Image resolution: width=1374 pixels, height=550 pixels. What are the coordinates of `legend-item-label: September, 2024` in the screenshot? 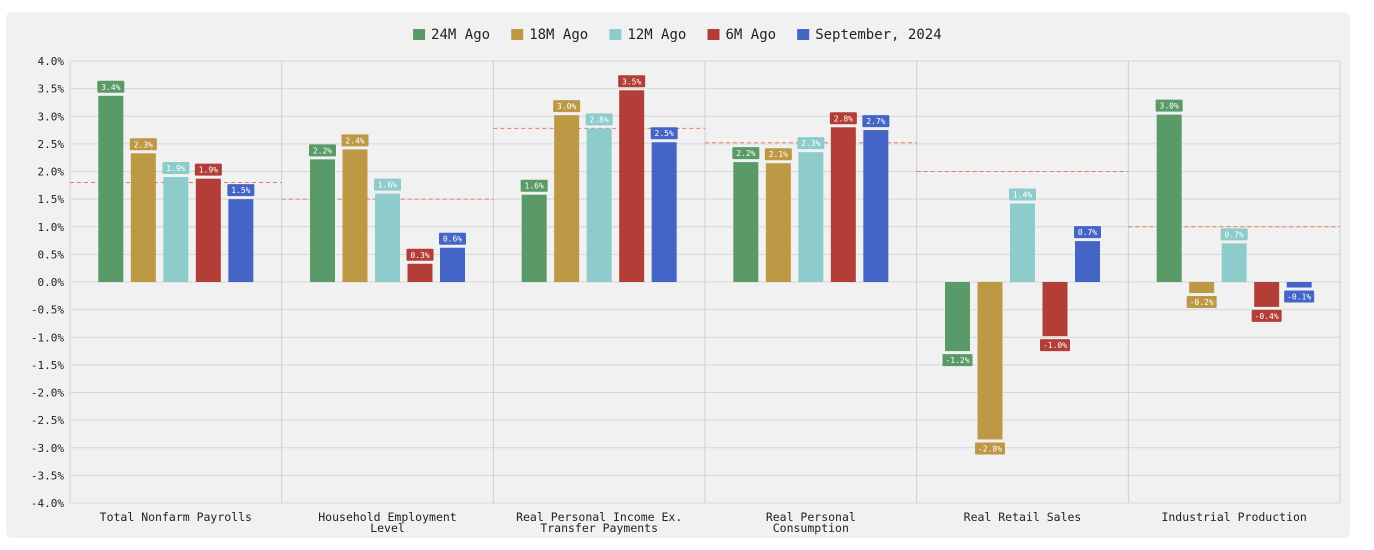 It's located at (878, 35).